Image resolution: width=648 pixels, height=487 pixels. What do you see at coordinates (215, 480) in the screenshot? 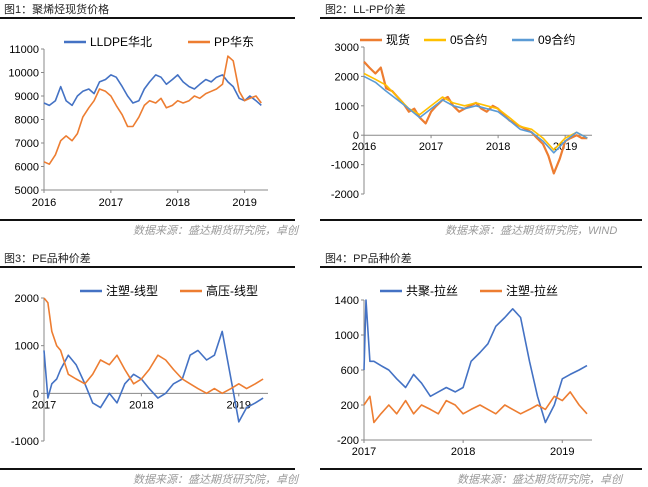
I see `figure-3-source: 数据来源：盛达期货研究院，卓创` at bounding box center [215, 480].